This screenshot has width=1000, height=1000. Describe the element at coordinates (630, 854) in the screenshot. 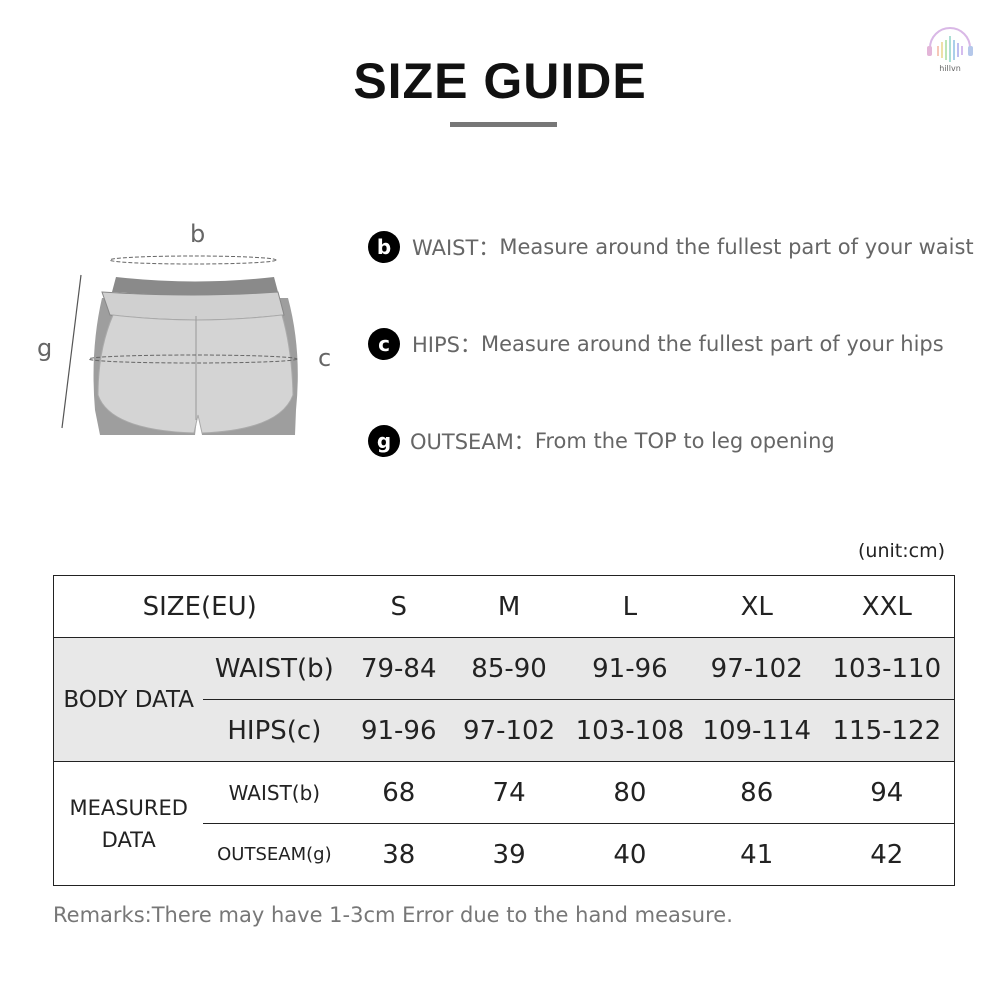

I see `cell: 40` at that location.